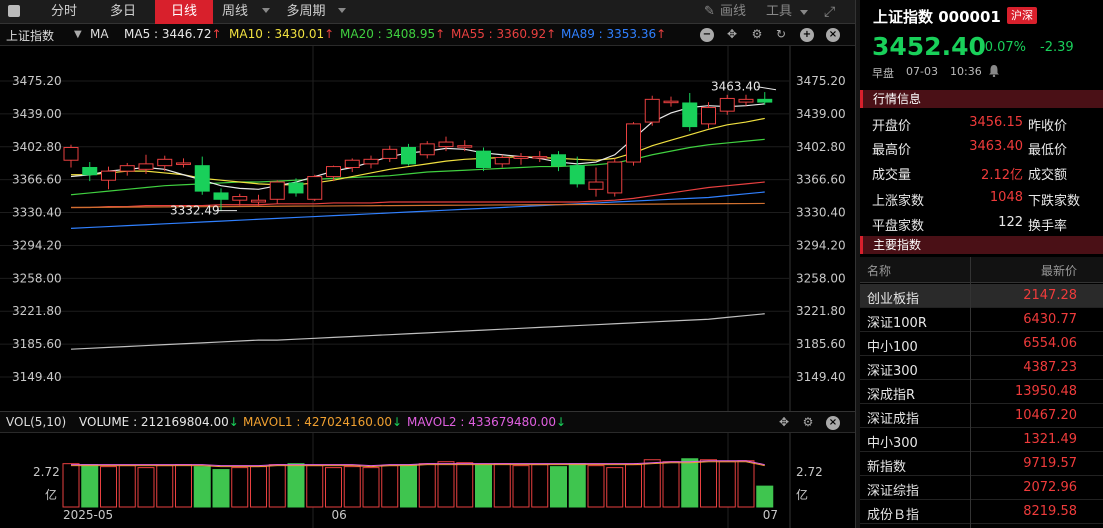 Image resolution: width=1103 pixels, height=528 pixels. Describe the element at coordinates (418, 464) in the screenshot. I see `mavol1-line` at that location.